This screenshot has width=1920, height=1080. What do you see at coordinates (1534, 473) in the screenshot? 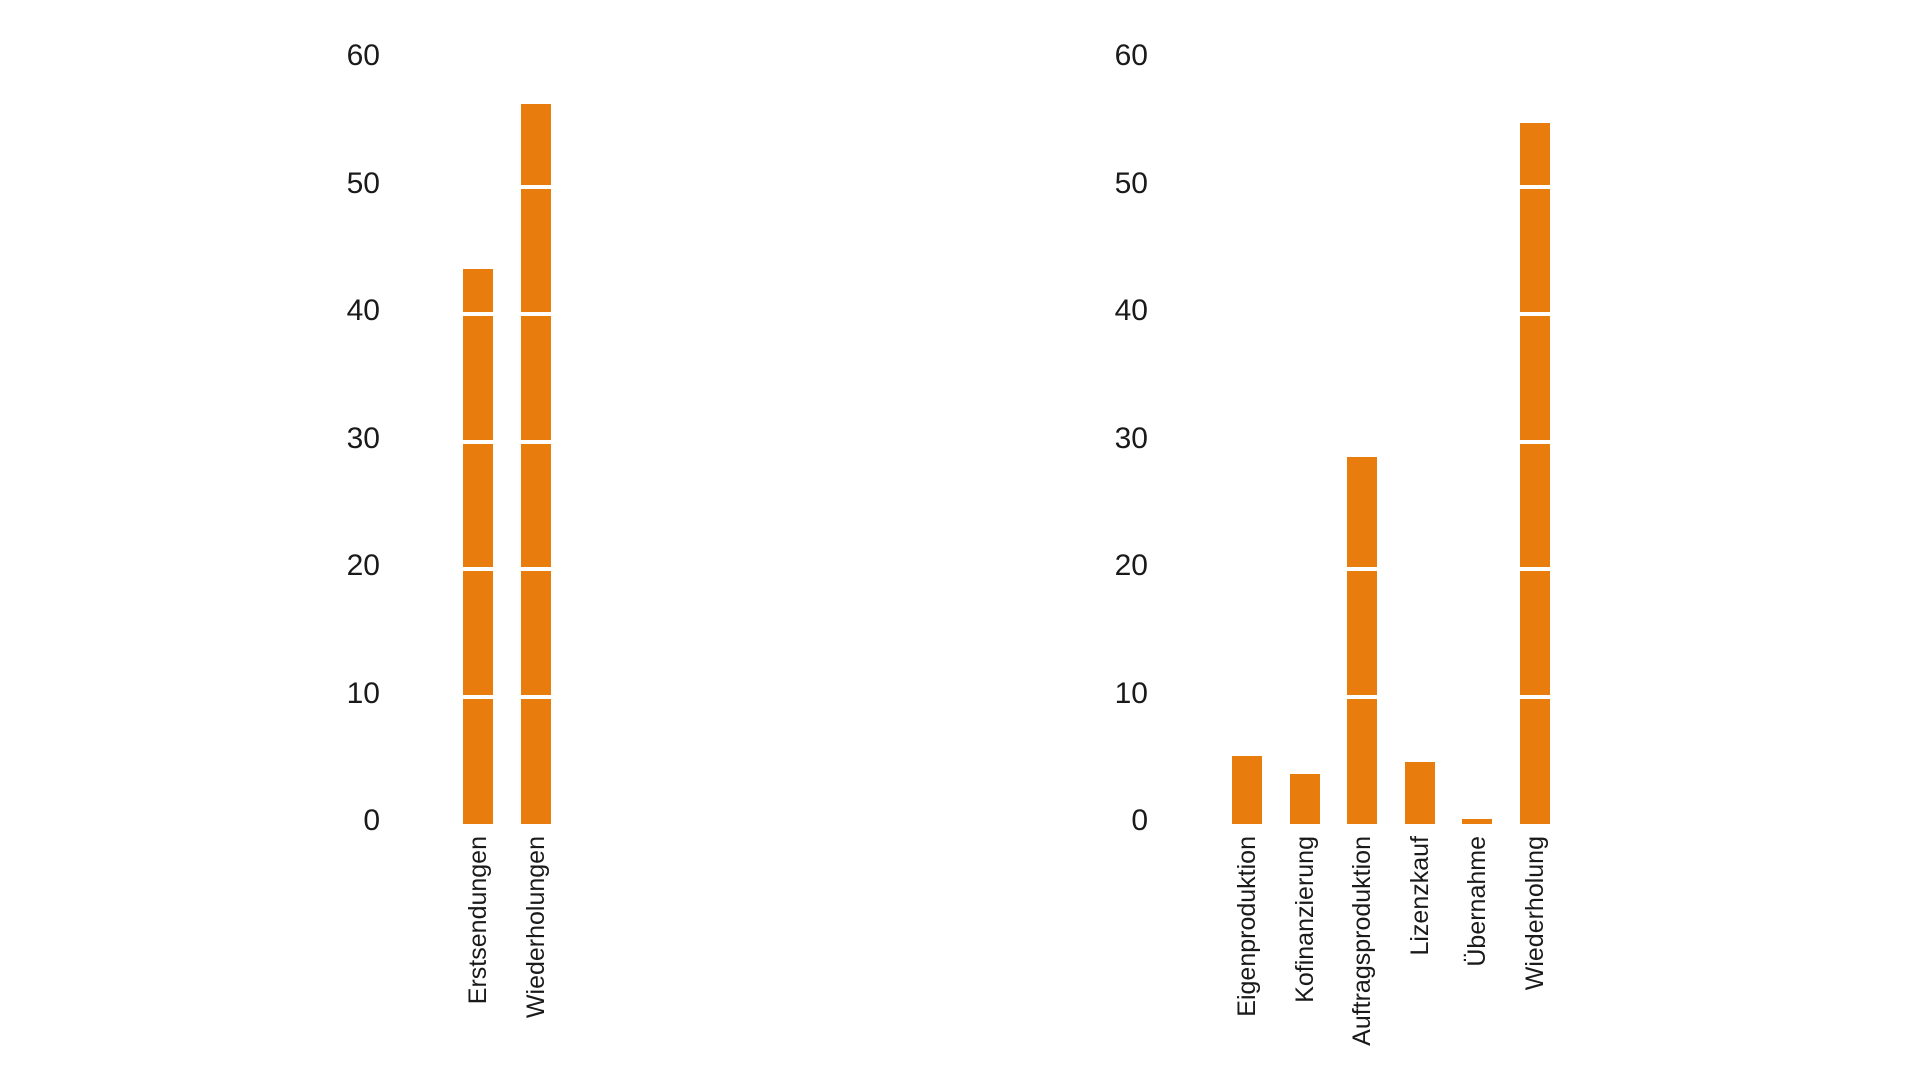
I see `bar-wiederholung` at bounding box center [1534, 473].